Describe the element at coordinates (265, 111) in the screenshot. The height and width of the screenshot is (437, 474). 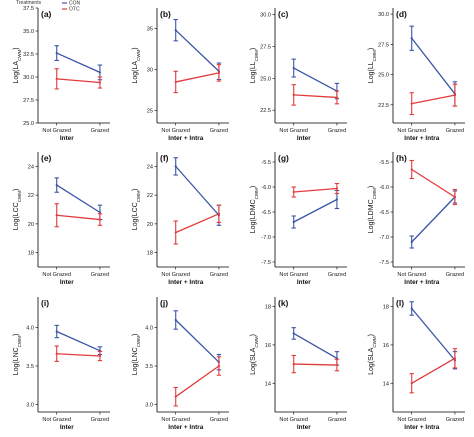
I see `y-tick-label: 22.5` at that location.